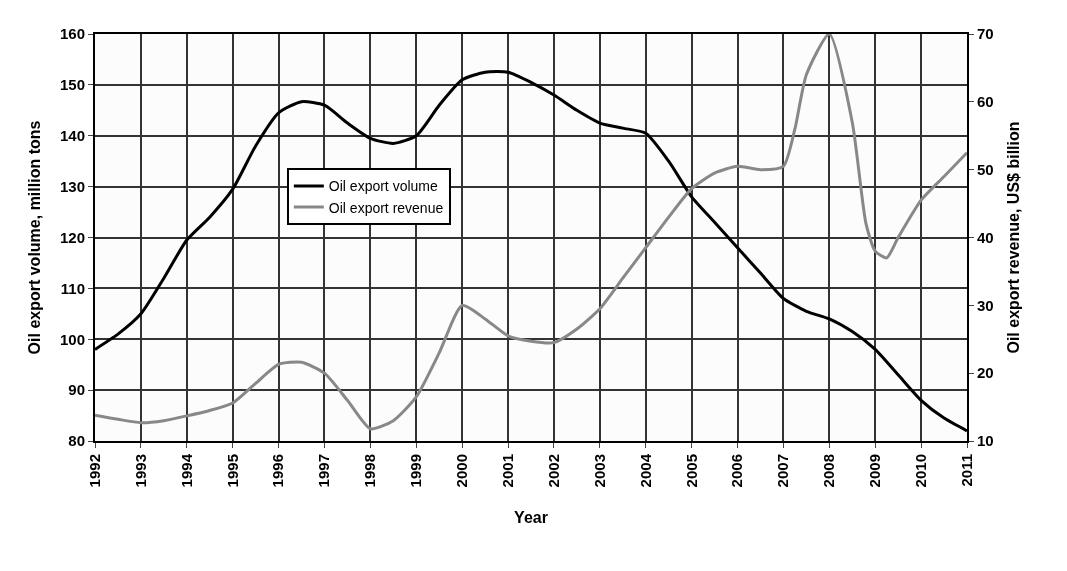 This screenshot has width=1067, height=571. I want to click on y-tick-label: 150, so click(72, 85).